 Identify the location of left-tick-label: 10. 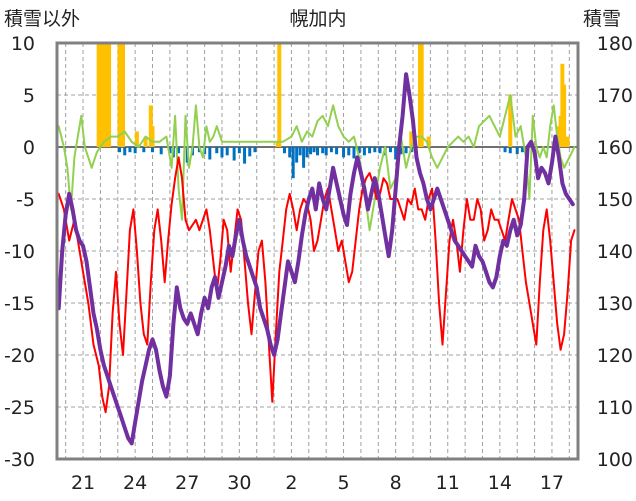
(23, 44).